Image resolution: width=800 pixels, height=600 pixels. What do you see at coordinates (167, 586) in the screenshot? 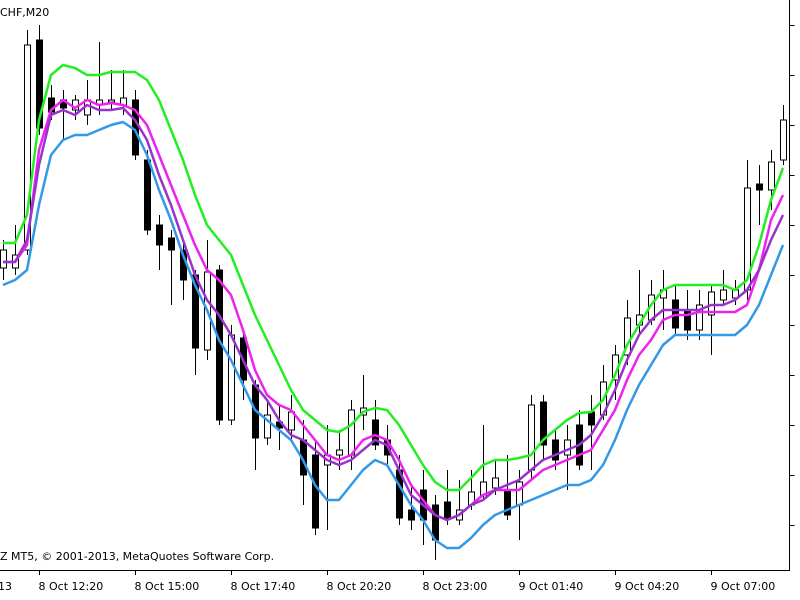
I see `x-tick-label: 8 Oct 15:00` at bounding box center [167, 586].